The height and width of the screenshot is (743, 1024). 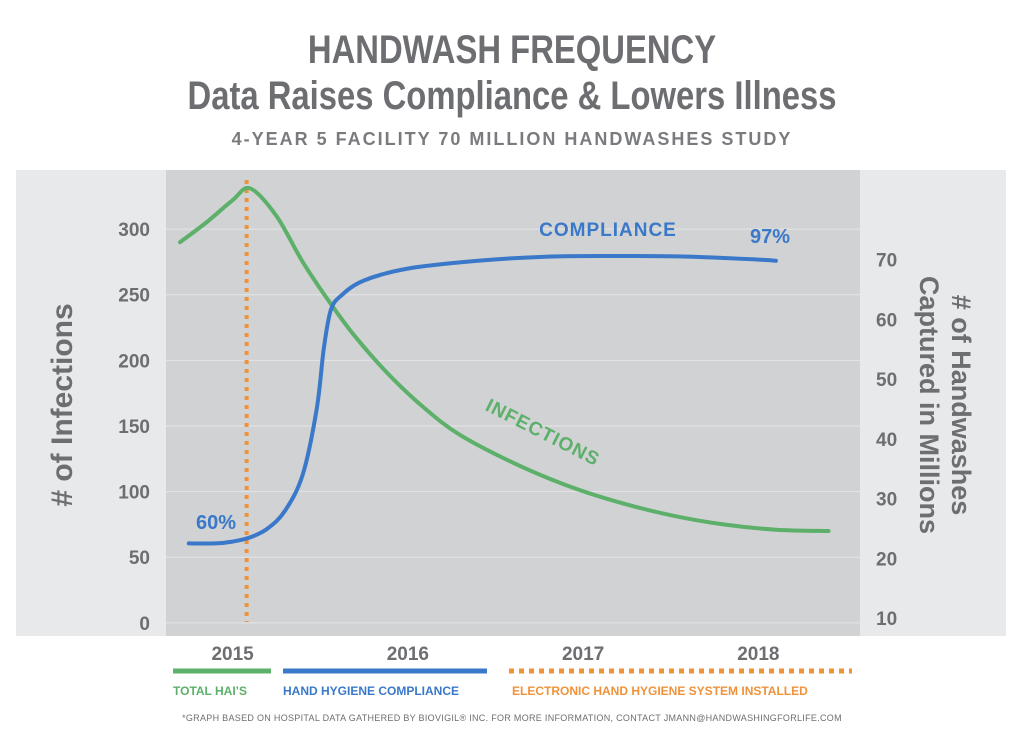 I want to click on y-left-tick-label: 100, so click(x=134, y=493).